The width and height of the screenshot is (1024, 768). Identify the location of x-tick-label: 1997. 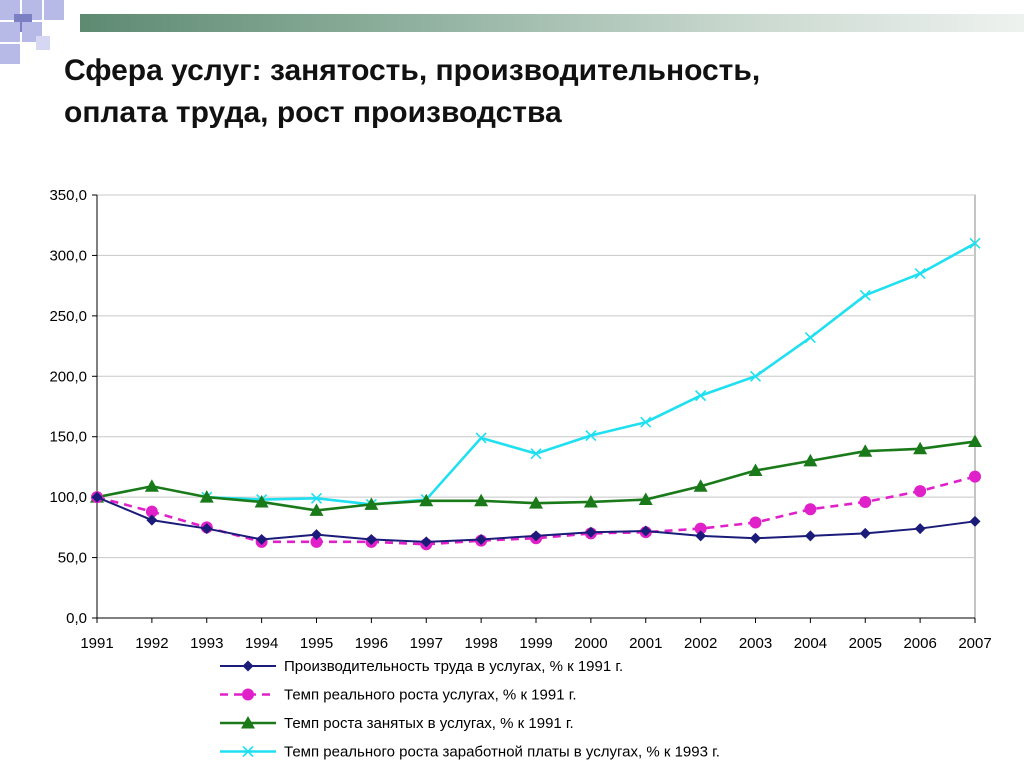
(426, 643).